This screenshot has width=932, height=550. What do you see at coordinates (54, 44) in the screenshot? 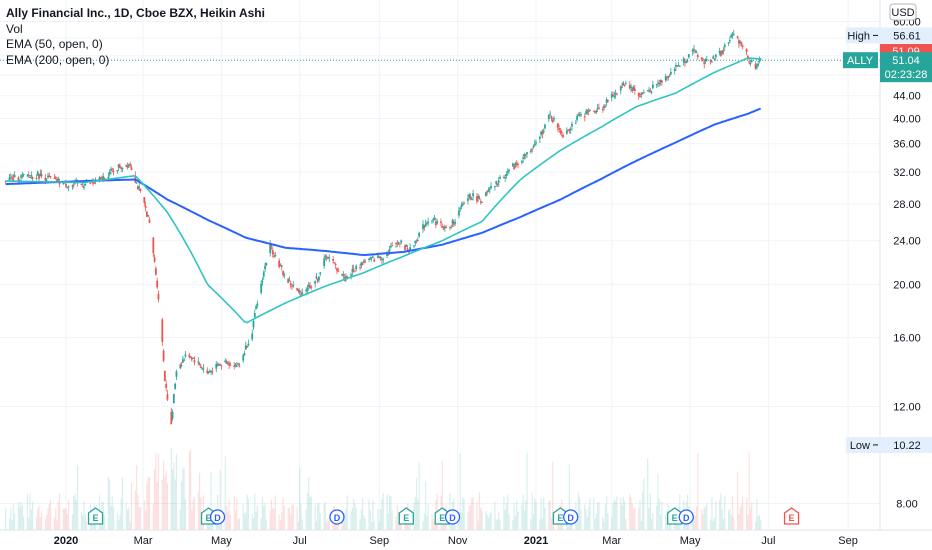
I see `legend-ema50: EMA (50, open, 0)` at bounding box center [54, 44].